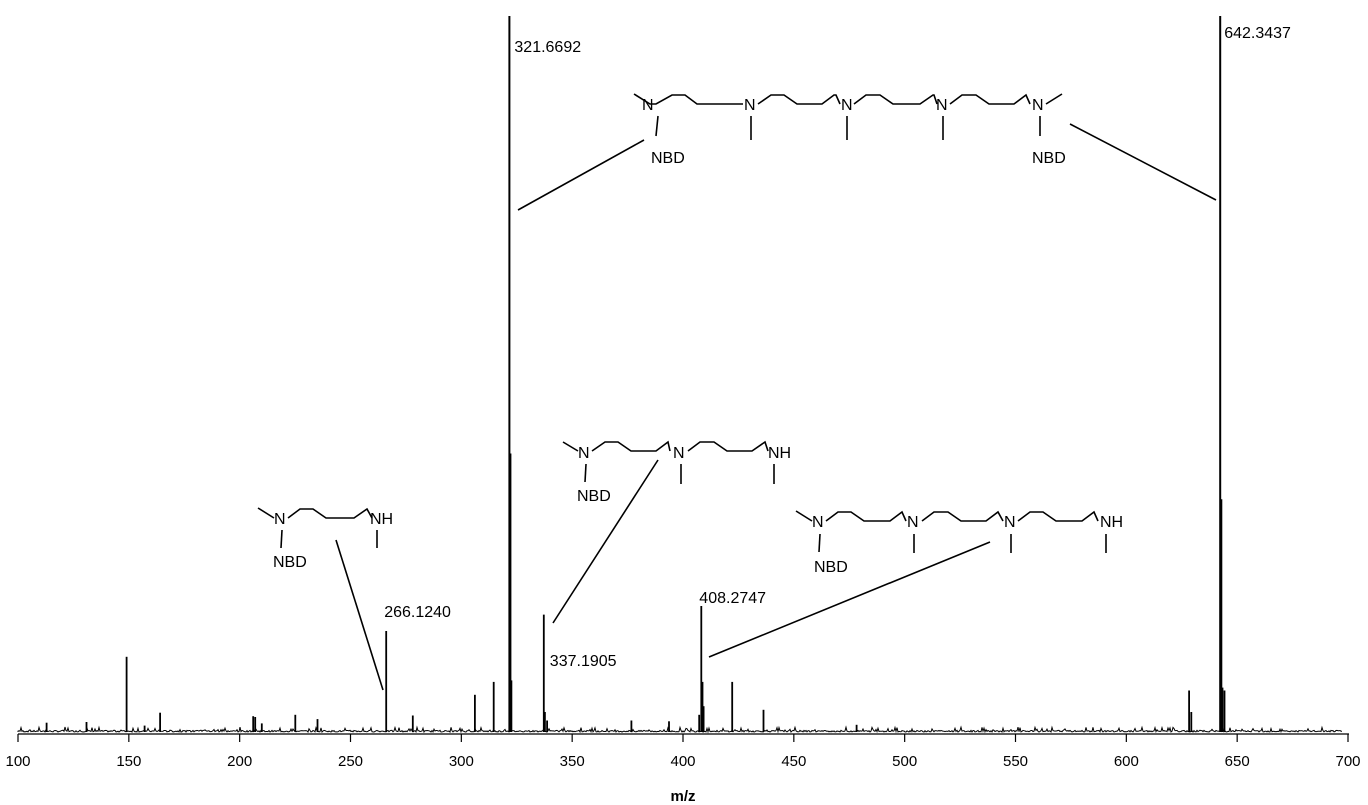  Describe the element at coordinates (1049, 158) in the screenshot. I see `structure-large-nbd-2: NBD` at that location.